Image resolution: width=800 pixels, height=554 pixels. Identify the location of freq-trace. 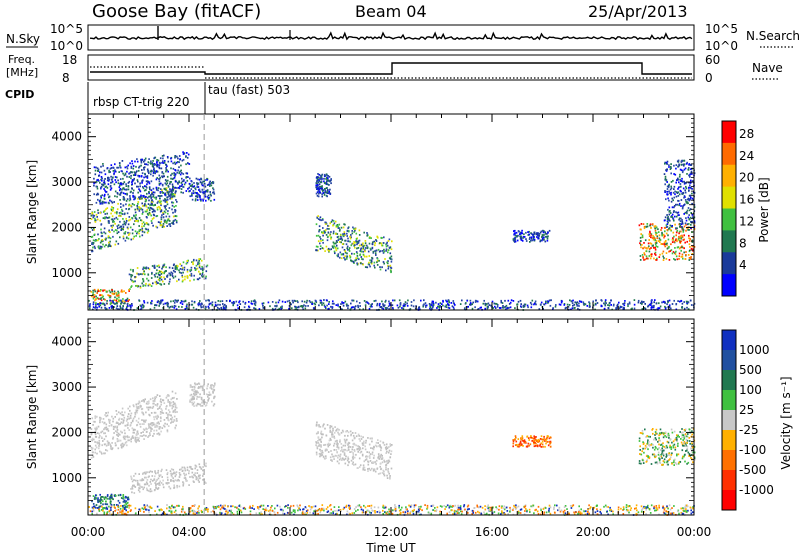
(391, 68).